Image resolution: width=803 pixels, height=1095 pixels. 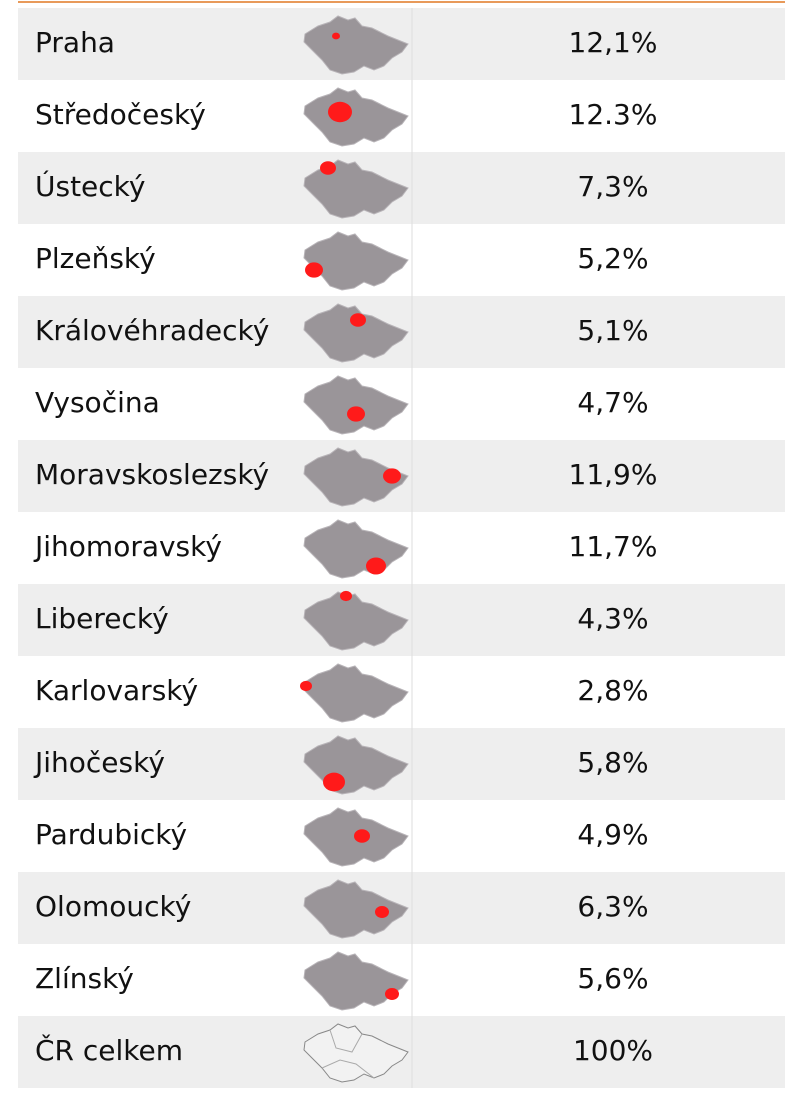 I want to click on region-name: Plzeňský, so click(x=95, y=258).